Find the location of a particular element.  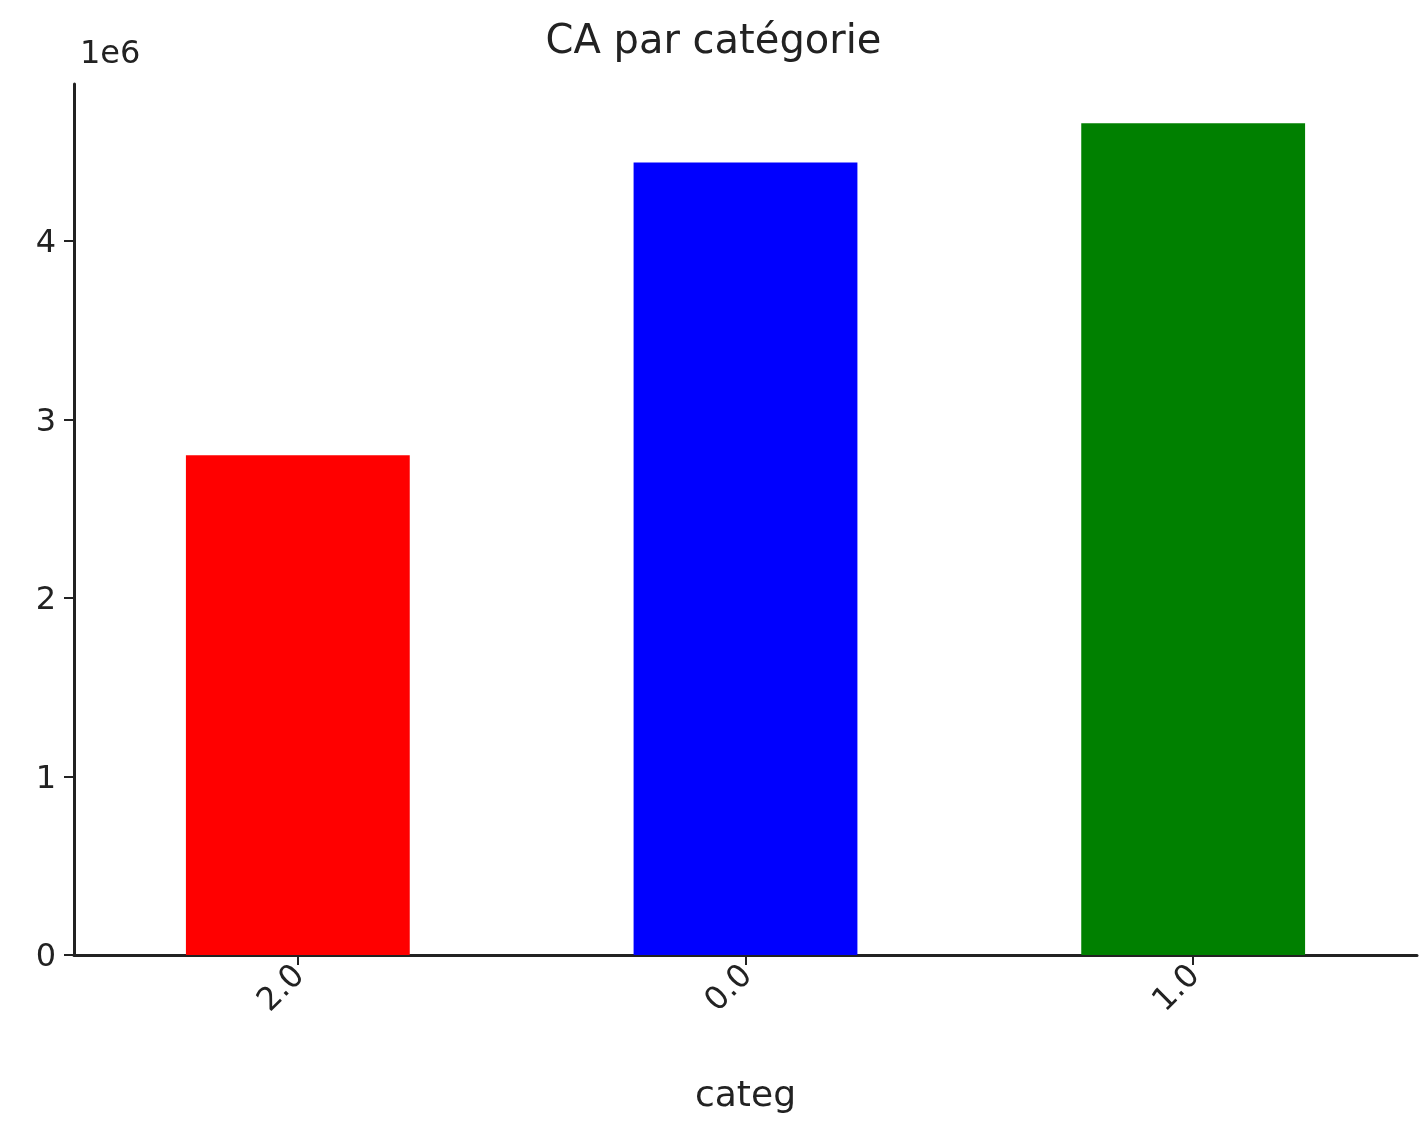

x-tick-label: 0.0 is located at coordinates (727, 987).